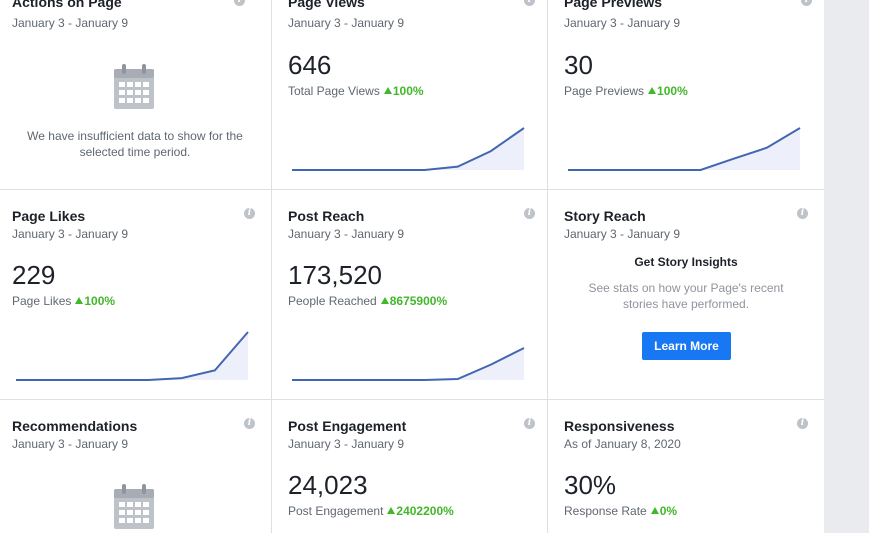 The height and width of the screenshot is (533, 869). I want to click on metric-label: Page Likes 100%, so click(63, 301).